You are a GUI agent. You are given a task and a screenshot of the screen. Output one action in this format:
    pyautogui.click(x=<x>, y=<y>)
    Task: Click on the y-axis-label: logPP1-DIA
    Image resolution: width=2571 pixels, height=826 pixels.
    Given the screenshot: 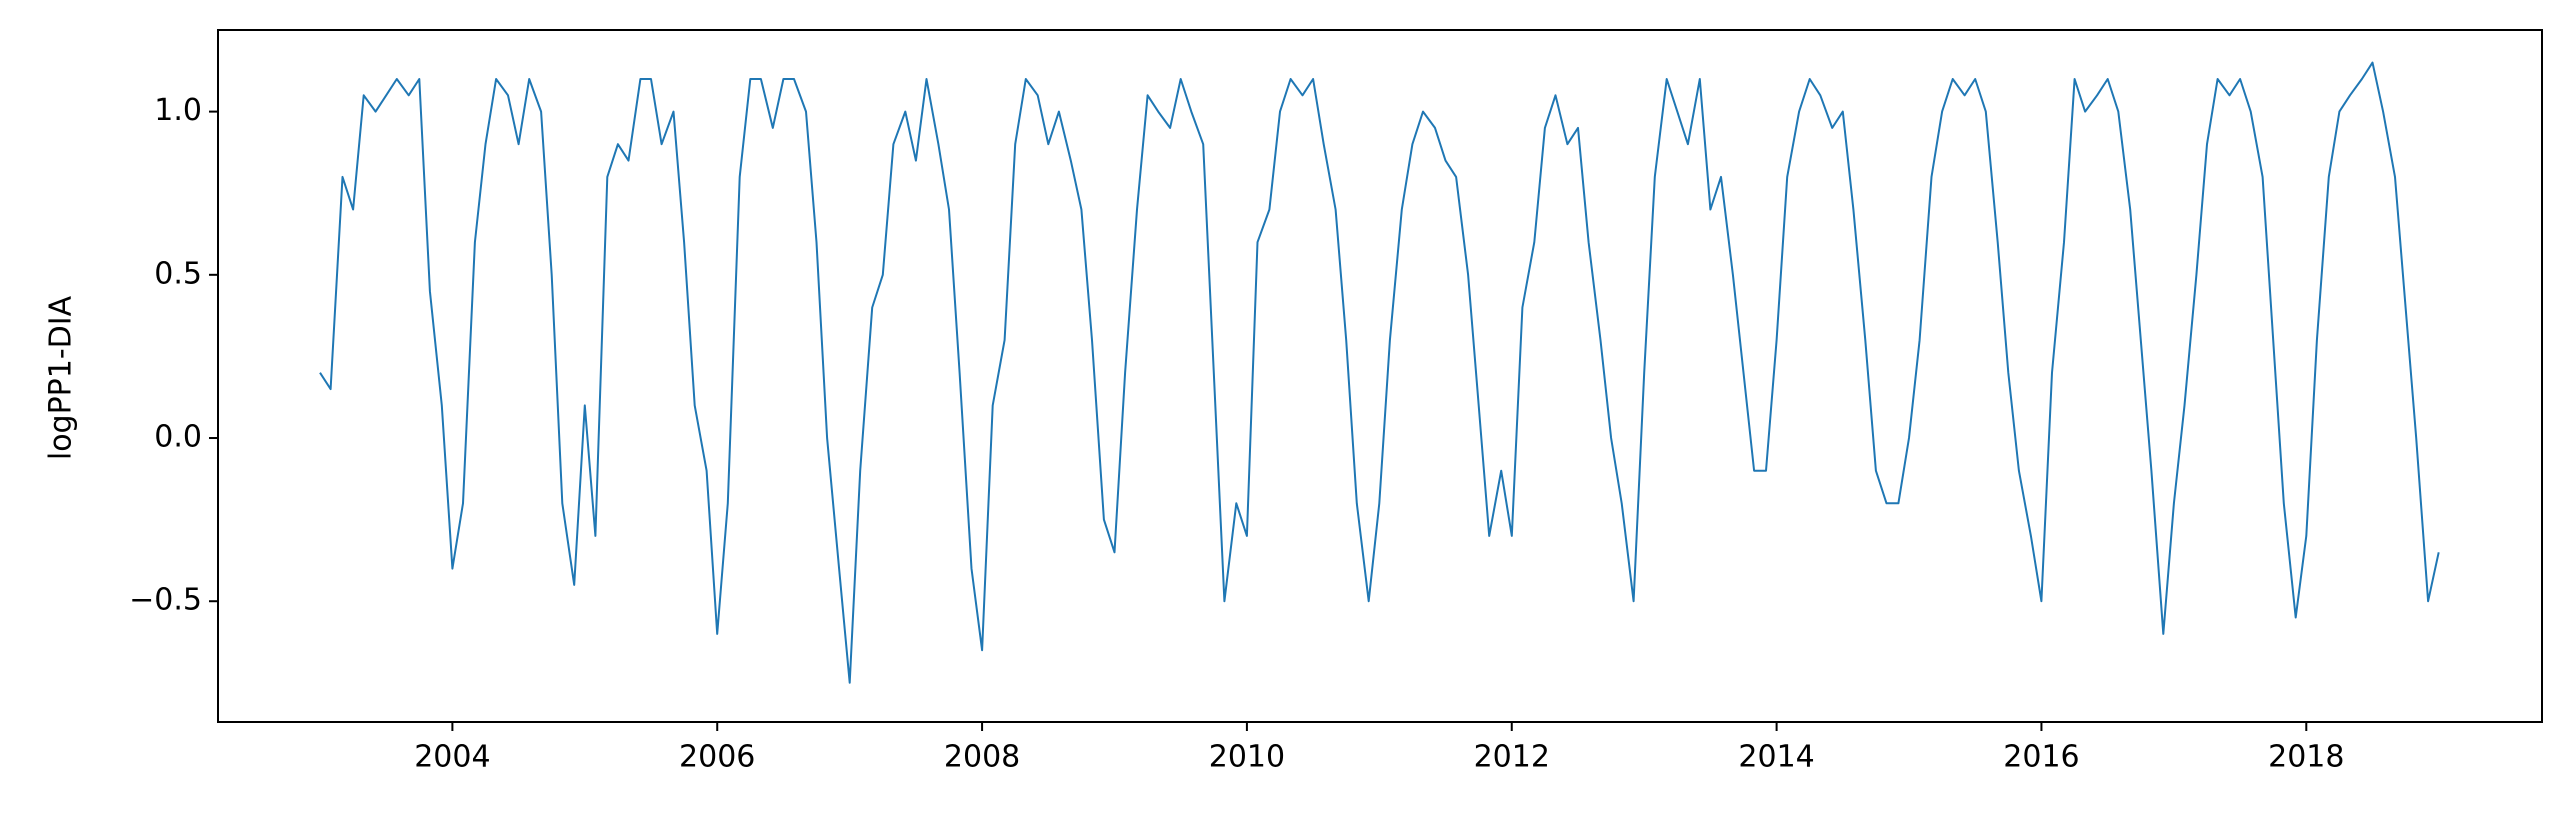 What is the action you would take?
    pyautogui.click(x=61, y=377)
    